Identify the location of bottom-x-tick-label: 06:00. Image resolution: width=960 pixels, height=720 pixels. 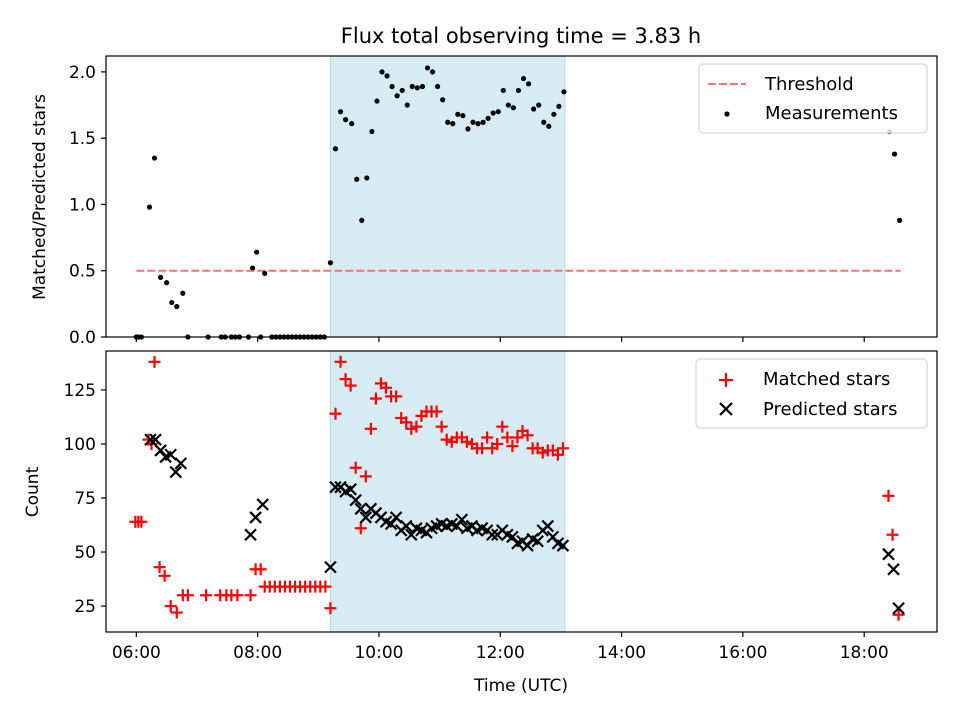
(136, 653).